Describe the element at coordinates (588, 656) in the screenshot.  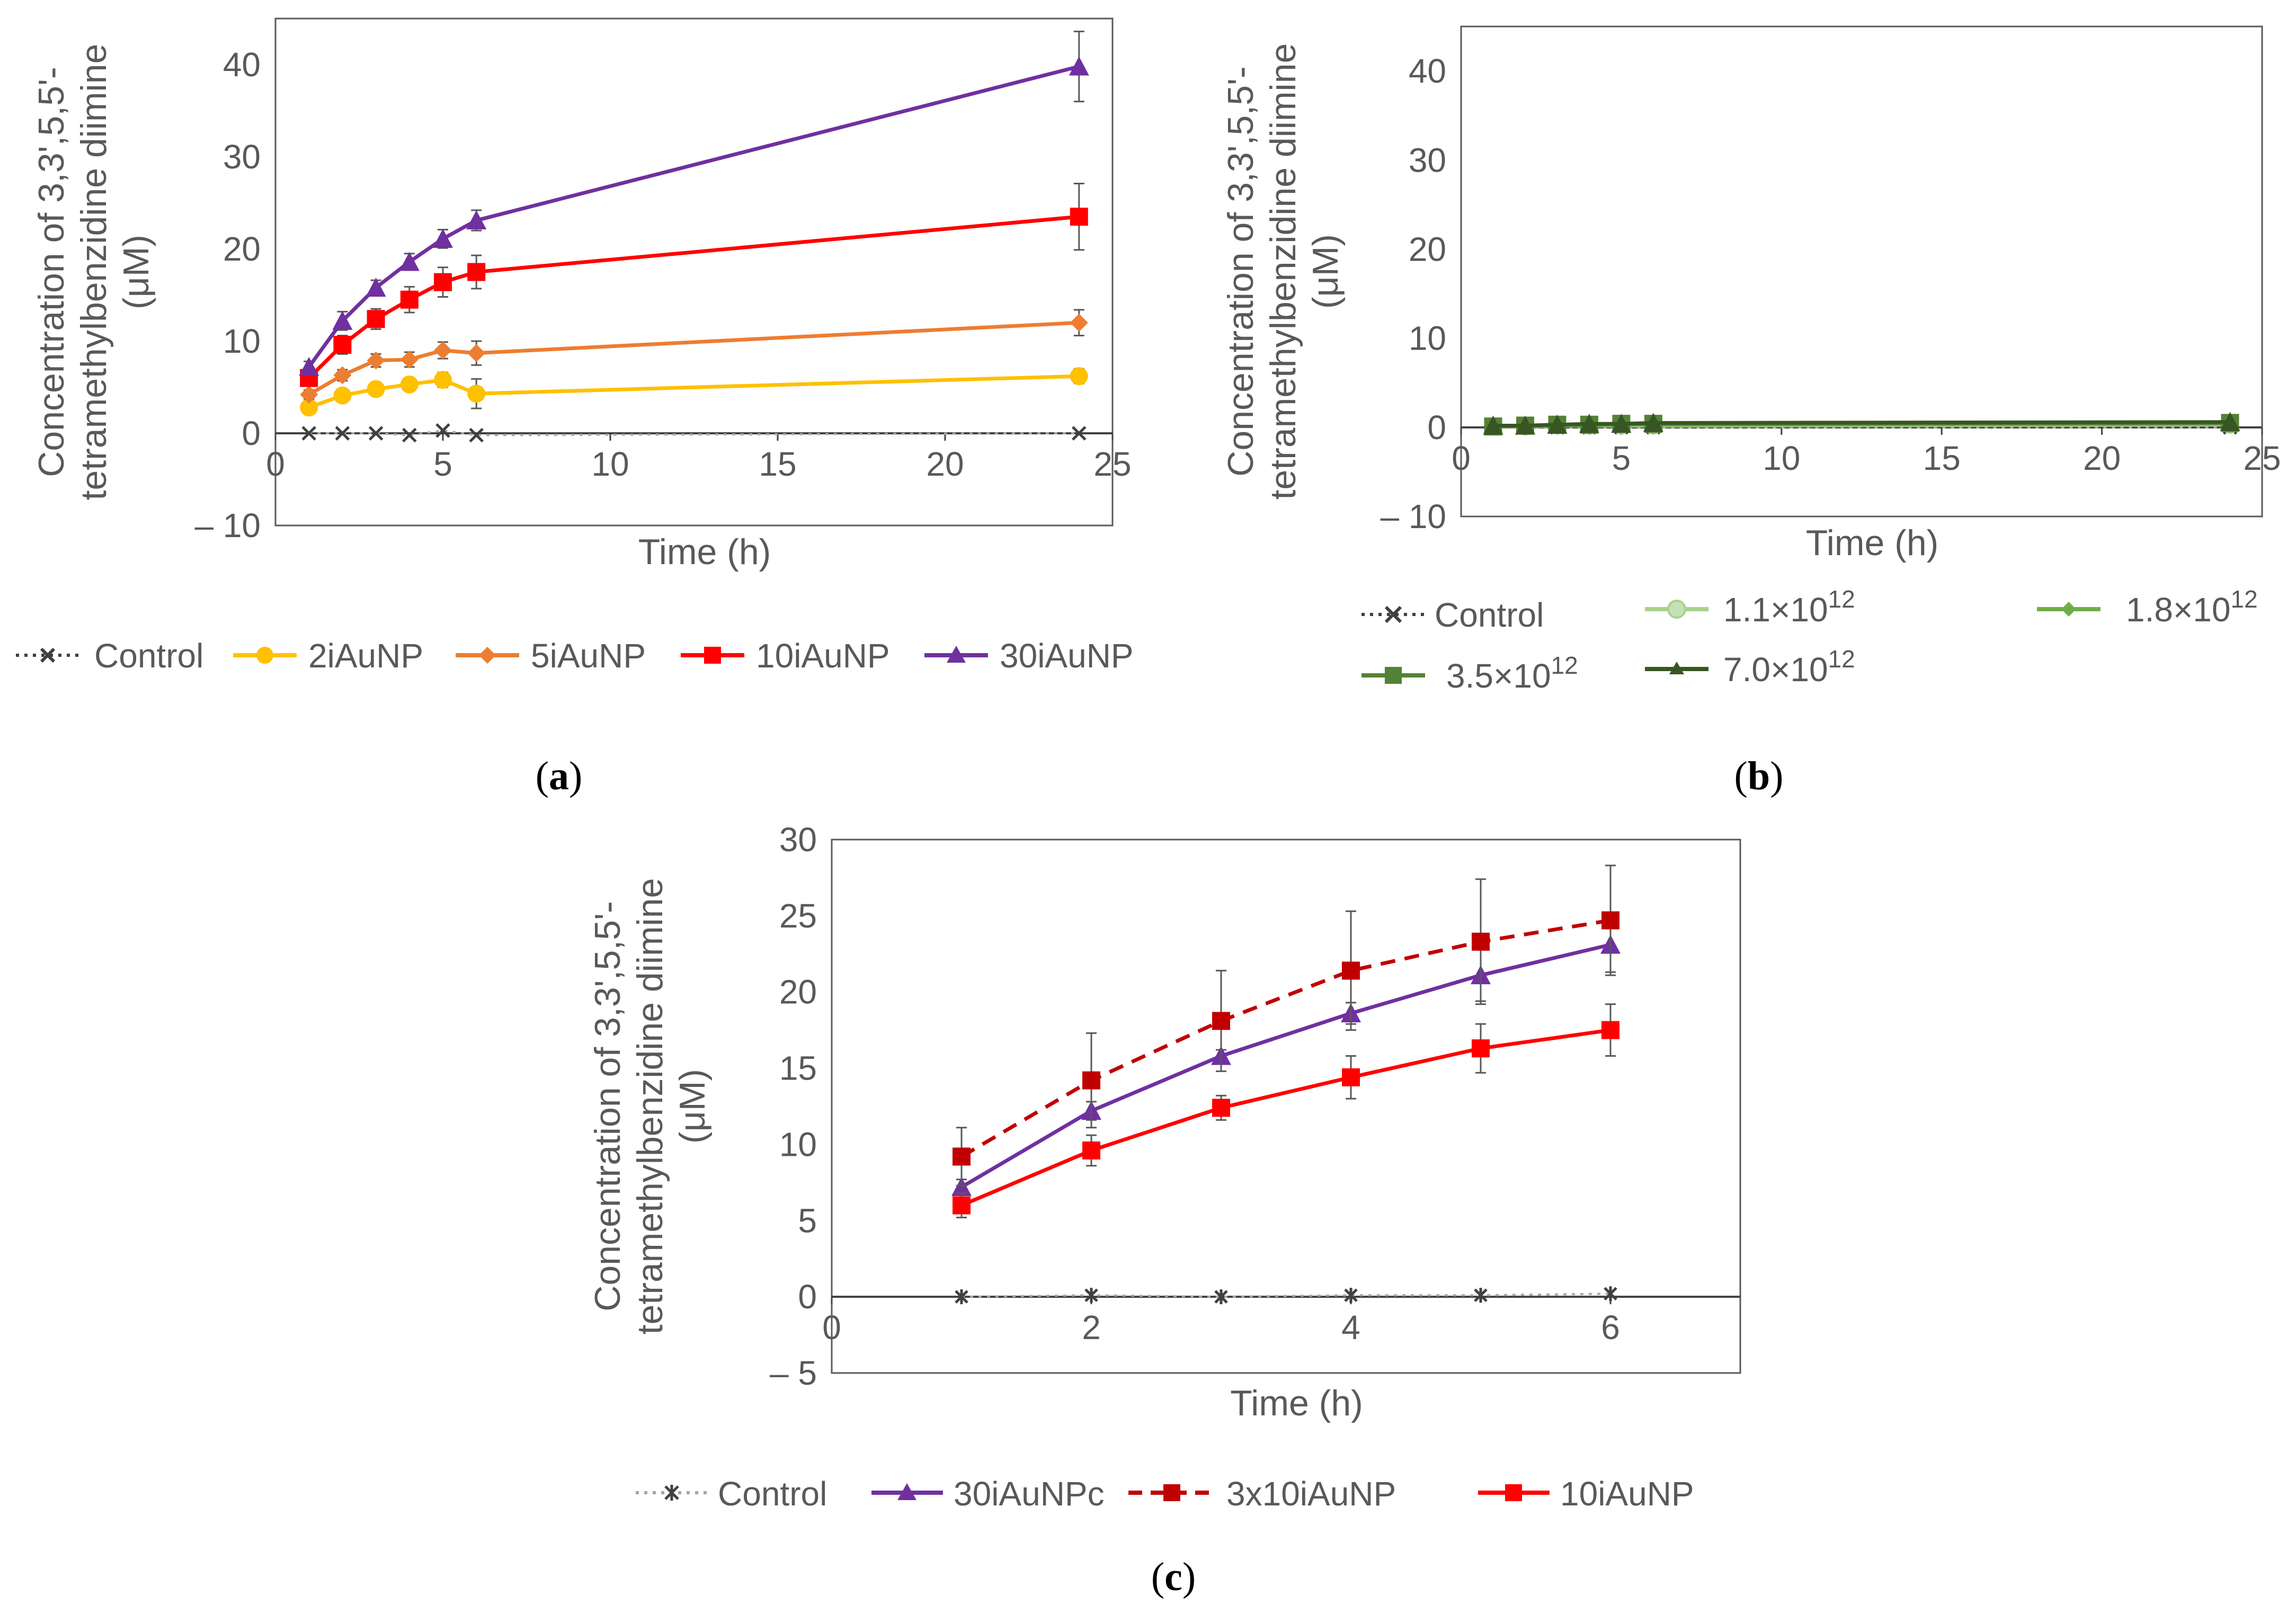
I see `legend-label: 5iAuNP` at that location.